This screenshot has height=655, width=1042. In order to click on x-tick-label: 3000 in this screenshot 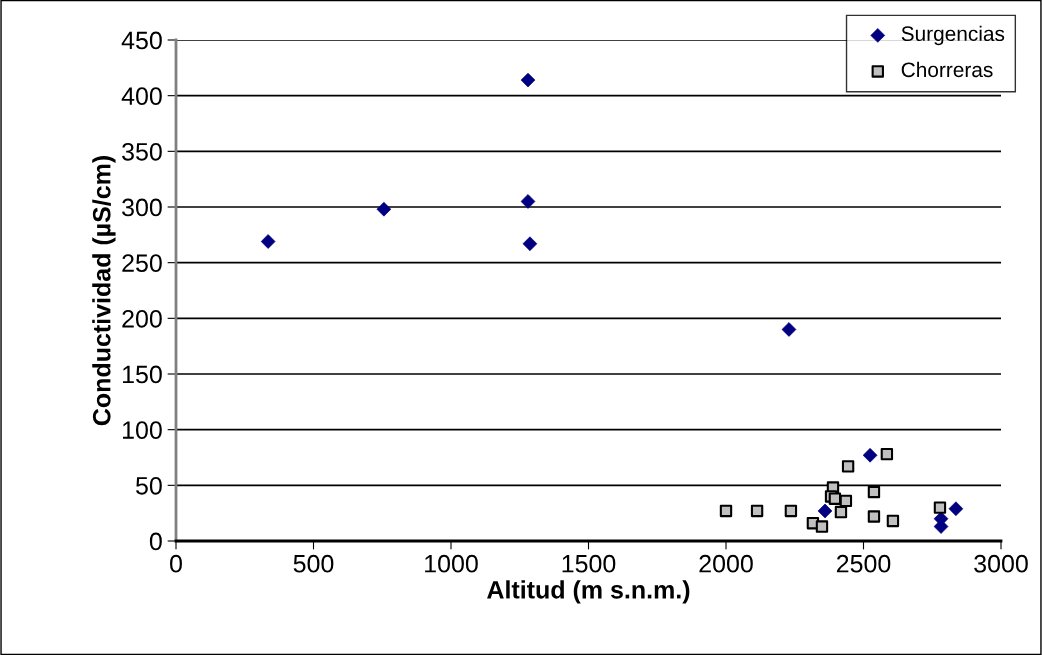, I will do `click(1001, 563)`.